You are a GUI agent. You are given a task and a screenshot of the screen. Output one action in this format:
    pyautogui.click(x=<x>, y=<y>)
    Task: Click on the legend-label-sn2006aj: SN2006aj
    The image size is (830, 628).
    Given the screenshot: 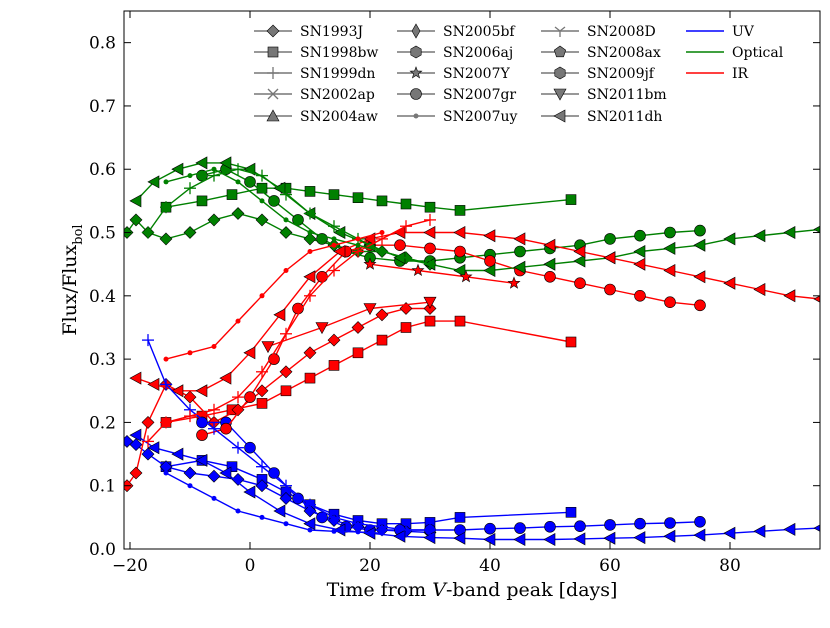 What is the action you would take?
    pyautogui.click(x=478, y=53)
    